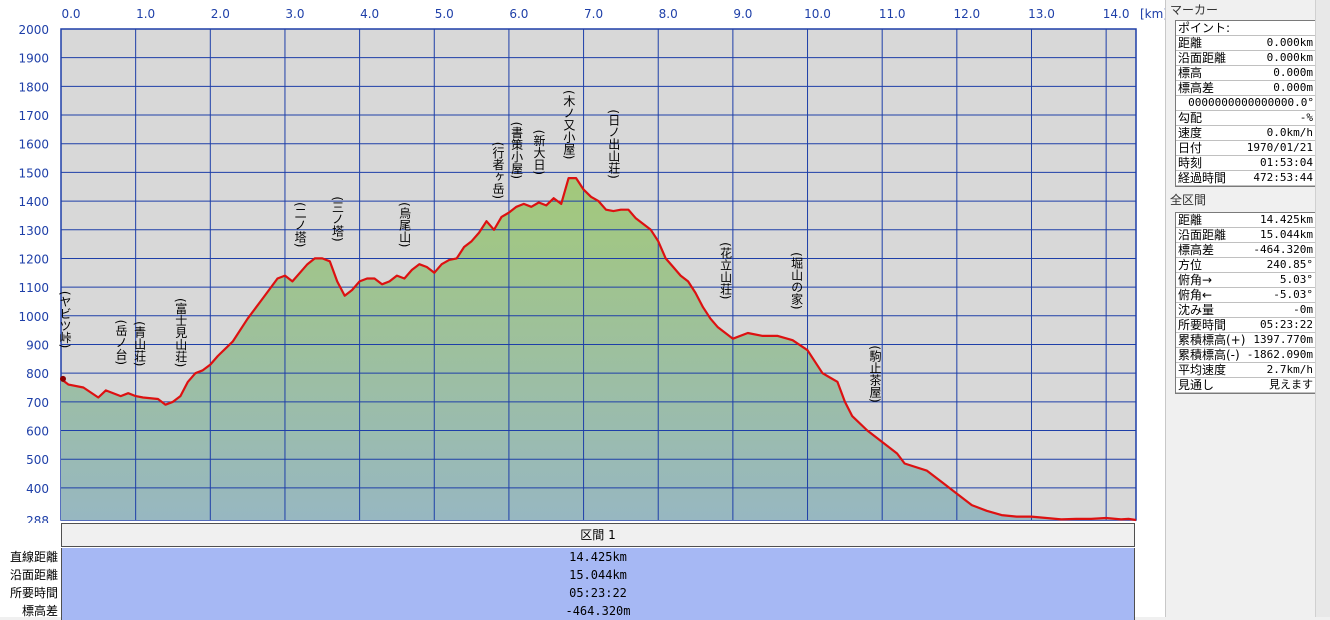 This screenshot has height=620, width=1330. I want to click on total-key: 標高差, so click(1196, 250).